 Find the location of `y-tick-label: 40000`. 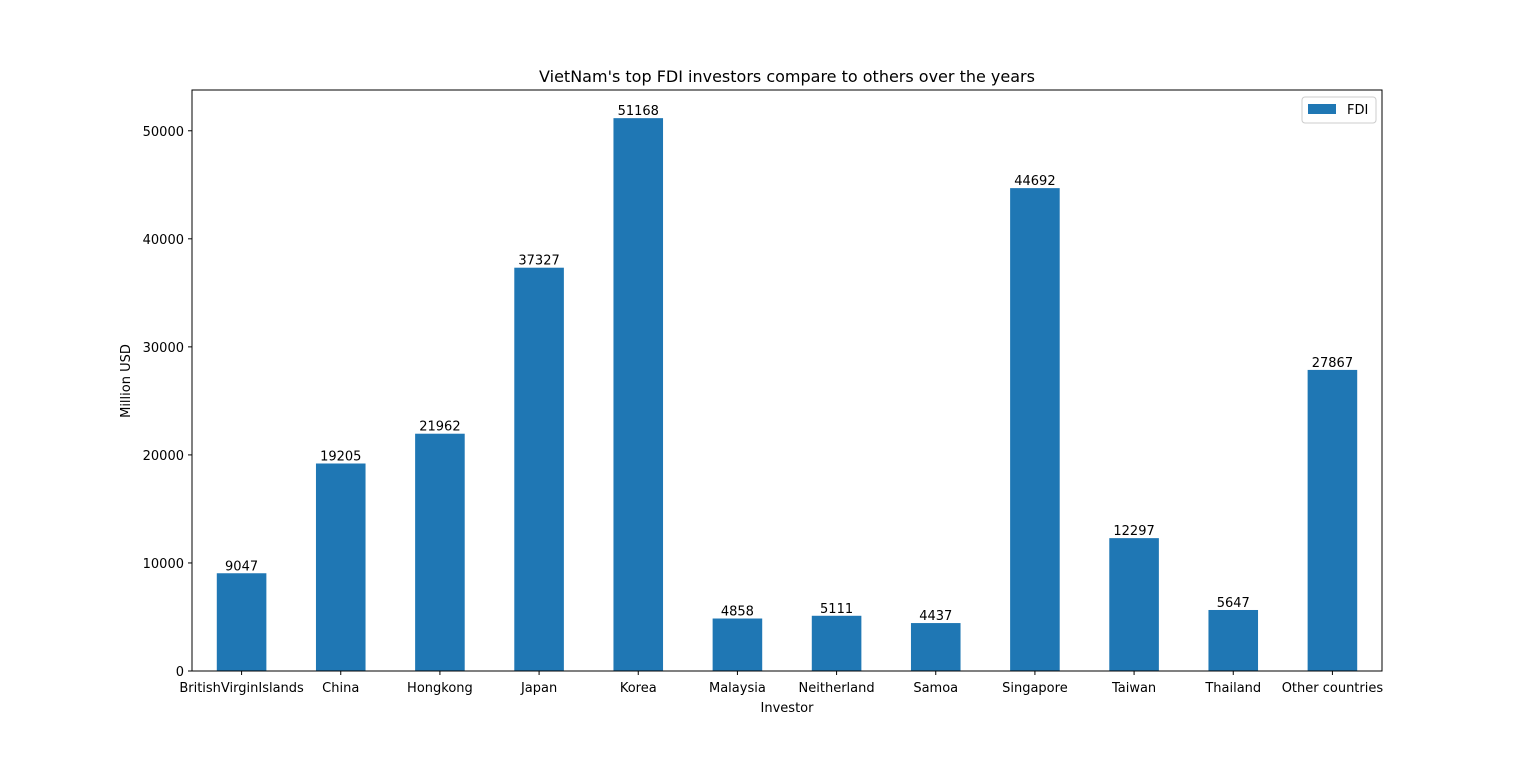

y-tick-label: 40000 is located at coordinates (163, 240).